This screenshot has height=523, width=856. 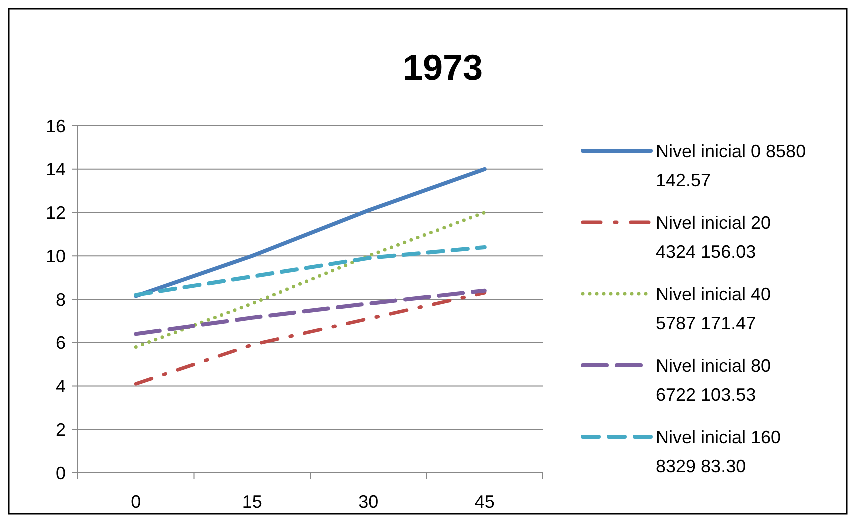 What do you see at coordinates (368, 502) in the screenshot?
I see `x-tick-label: 30` at bounding box center [368, 502].